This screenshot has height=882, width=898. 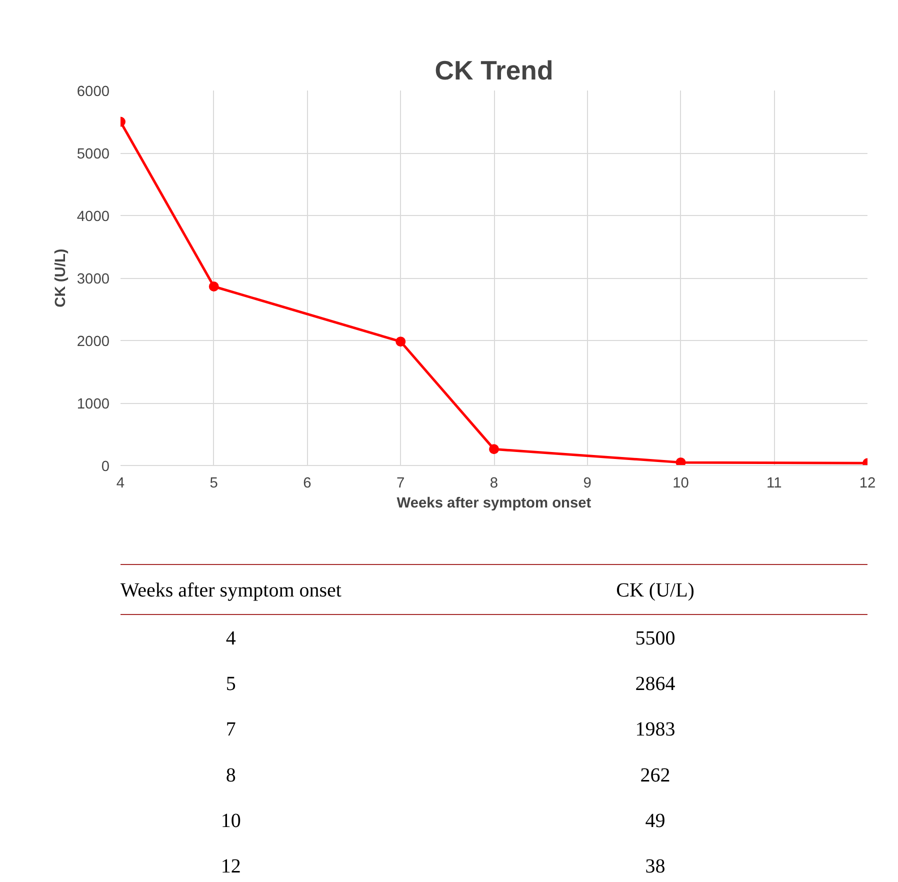 What do you see at coordinates (230, 867) in the screenshot?
I see `text: 12` at bounding box center [230, 867].